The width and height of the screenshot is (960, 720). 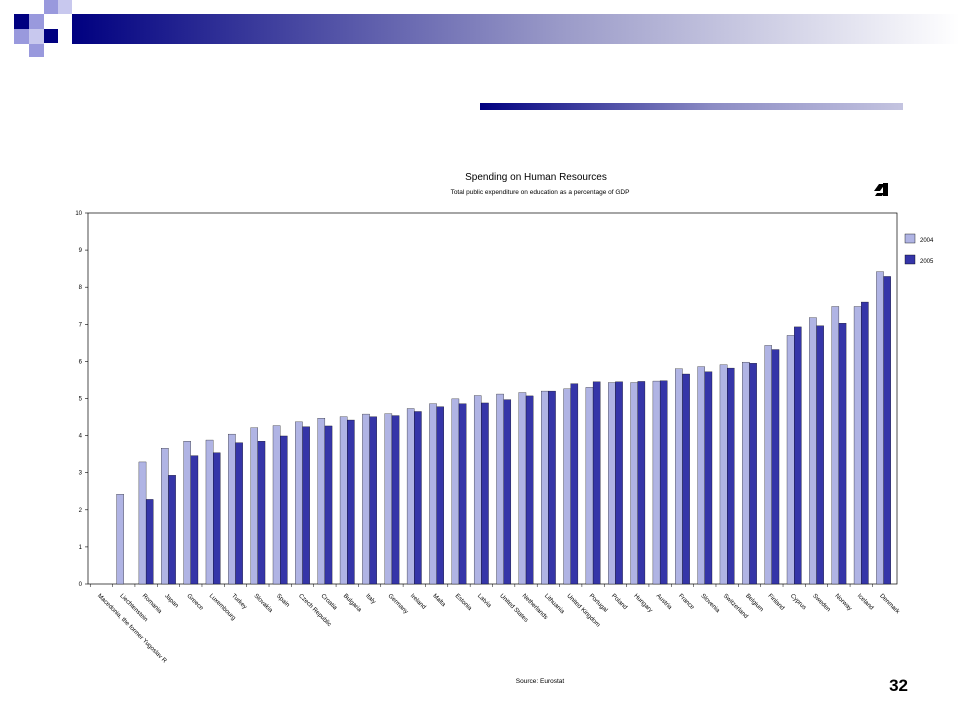 I want to click on top-gradient-bar, so click(x=516, y=29).